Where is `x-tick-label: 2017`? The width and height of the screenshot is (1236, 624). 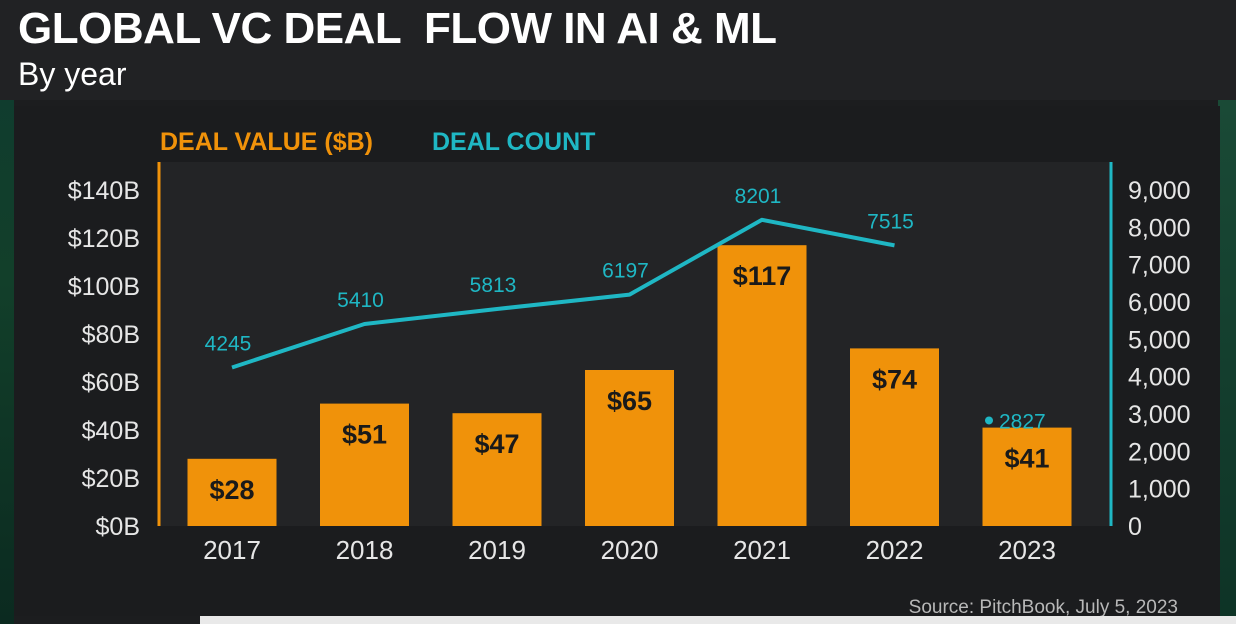
x-tick-label: 2017 is located at coordinates (232, 550).